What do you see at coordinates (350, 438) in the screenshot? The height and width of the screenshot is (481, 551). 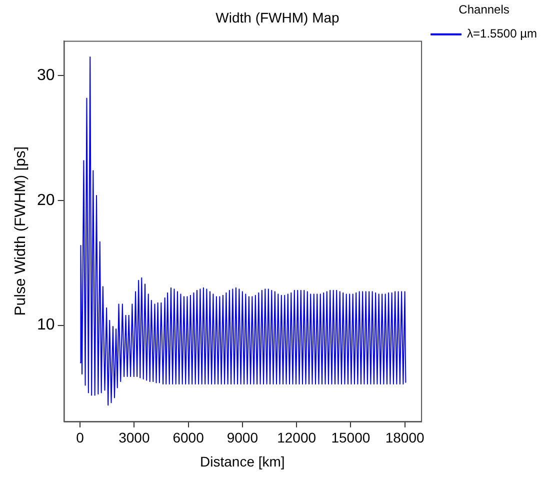 I see `x-tick-label: 15000` at bounding box center [350, 438].